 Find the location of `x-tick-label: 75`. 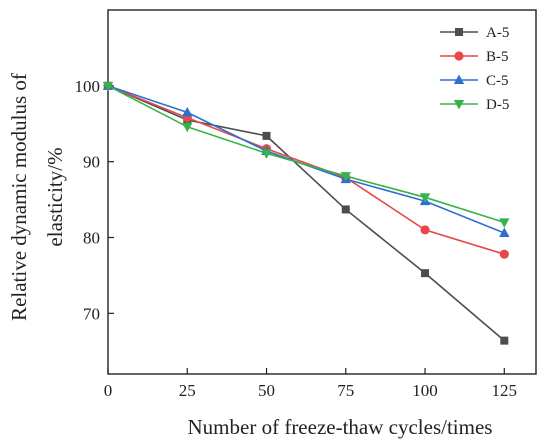

x-tick-label: 75 is located at coordinates (345, 390).